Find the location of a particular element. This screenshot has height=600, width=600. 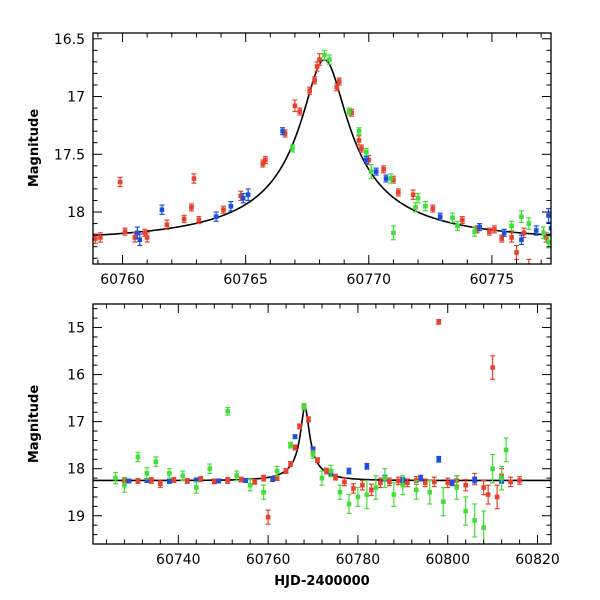

y-tick-label: 17.5 is located at coordinates (69, 155).